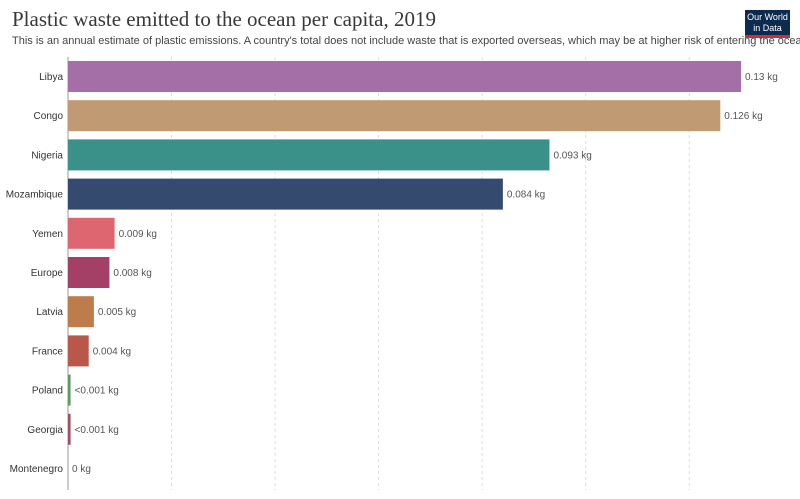  Describe the element at coordinates (89, 272) in the screenshot. I see `bar-europe` at that location.